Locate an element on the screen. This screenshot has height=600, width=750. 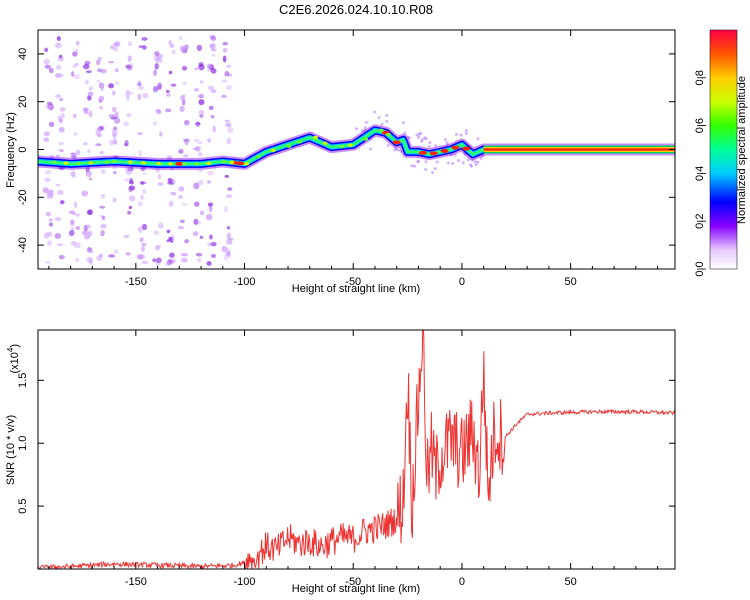
spectrogram-y-tick-label: -40 is located at coordinates (23, 245).